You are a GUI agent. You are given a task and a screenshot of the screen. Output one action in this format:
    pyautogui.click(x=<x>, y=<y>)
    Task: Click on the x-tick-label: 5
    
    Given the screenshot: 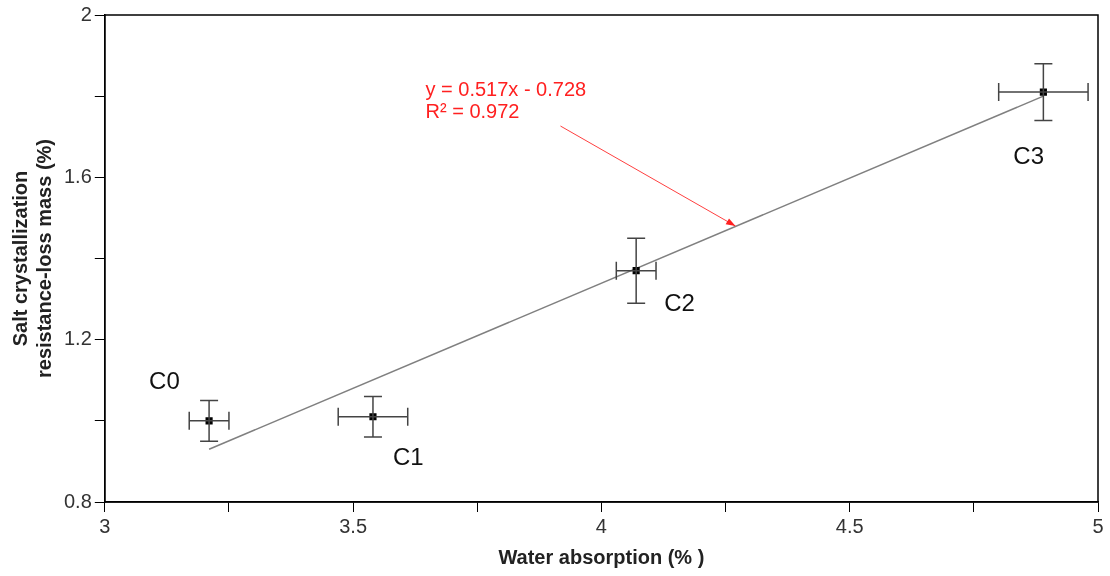 What is the action you would take?
    pyautogui.click(x=1098, y=525)
    